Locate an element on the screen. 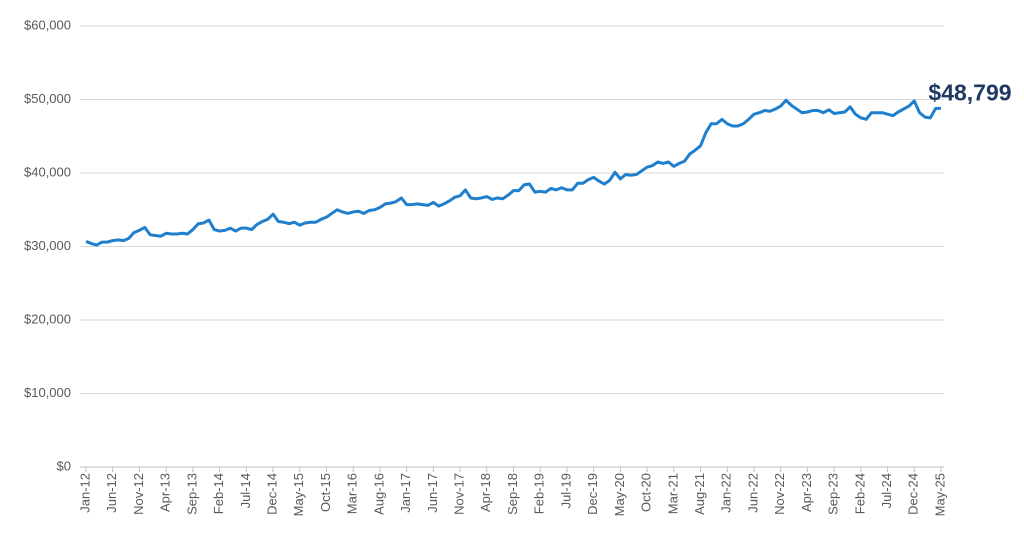 The height and width of the screenshot is (543, 1024). x-tick-label: Jul-24 is located at coordinates (886, 490).